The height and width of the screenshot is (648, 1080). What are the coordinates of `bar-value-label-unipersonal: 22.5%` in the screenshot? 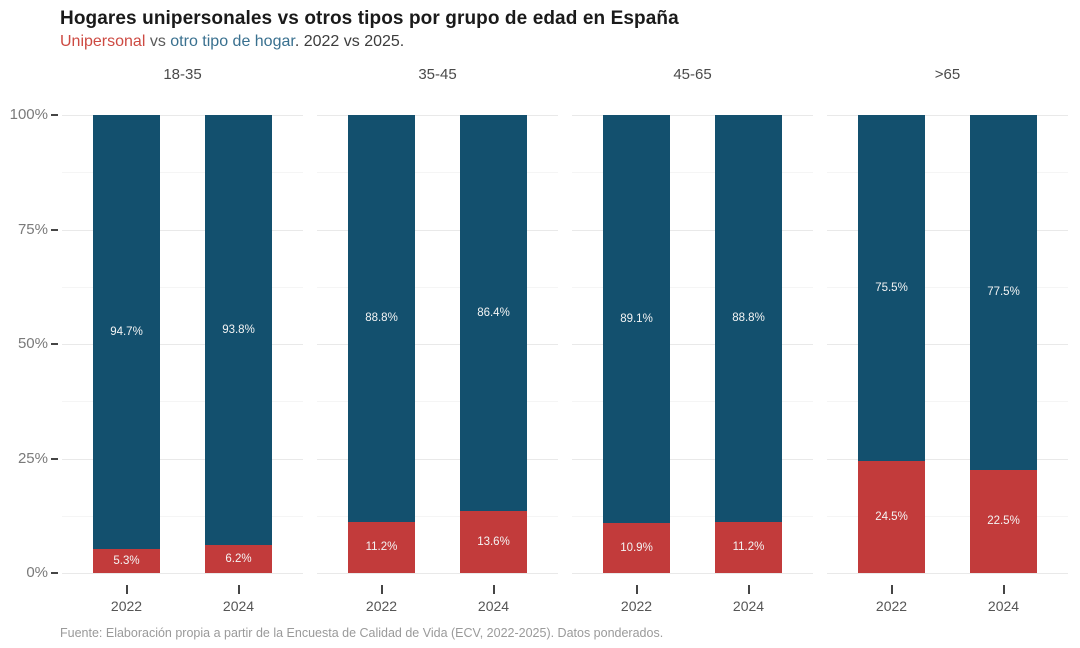 It's located at (1003, 521).